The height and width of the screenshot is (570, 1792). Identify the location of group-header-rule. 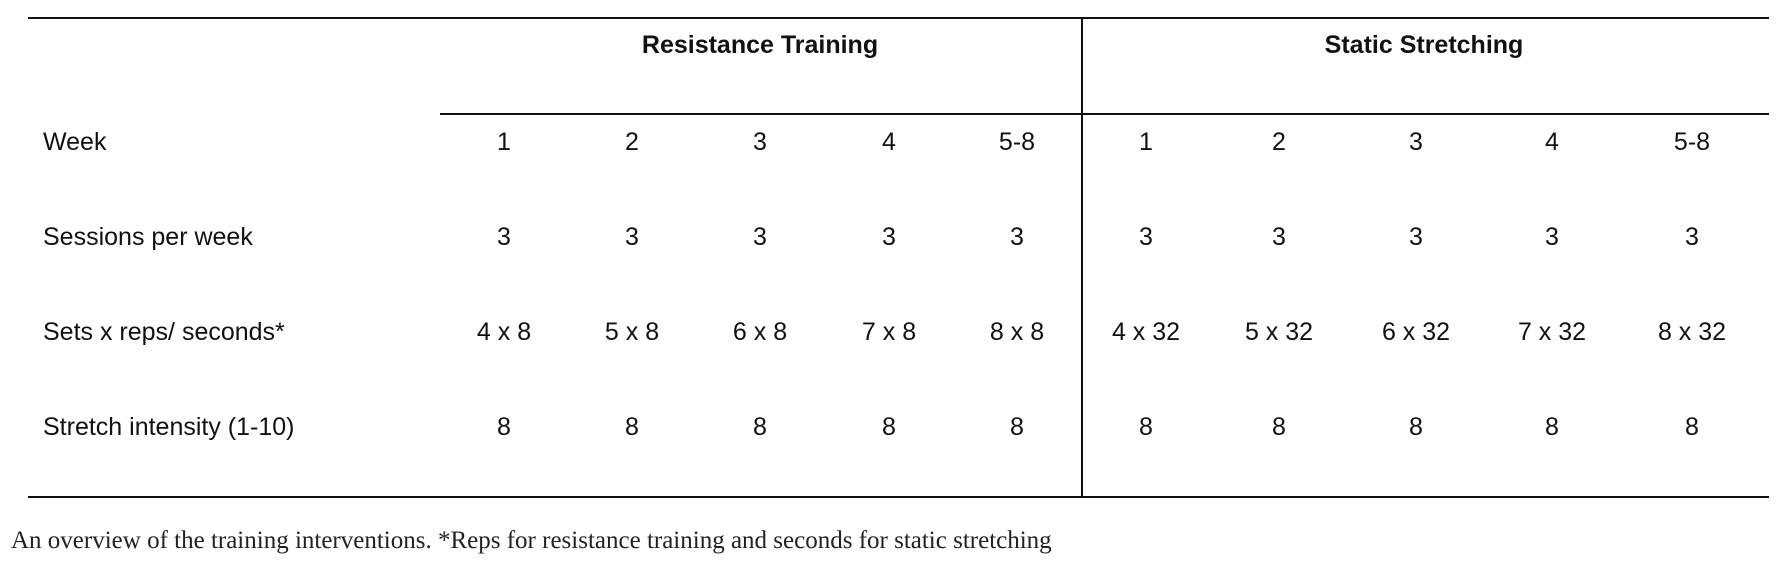
(1104, 114).